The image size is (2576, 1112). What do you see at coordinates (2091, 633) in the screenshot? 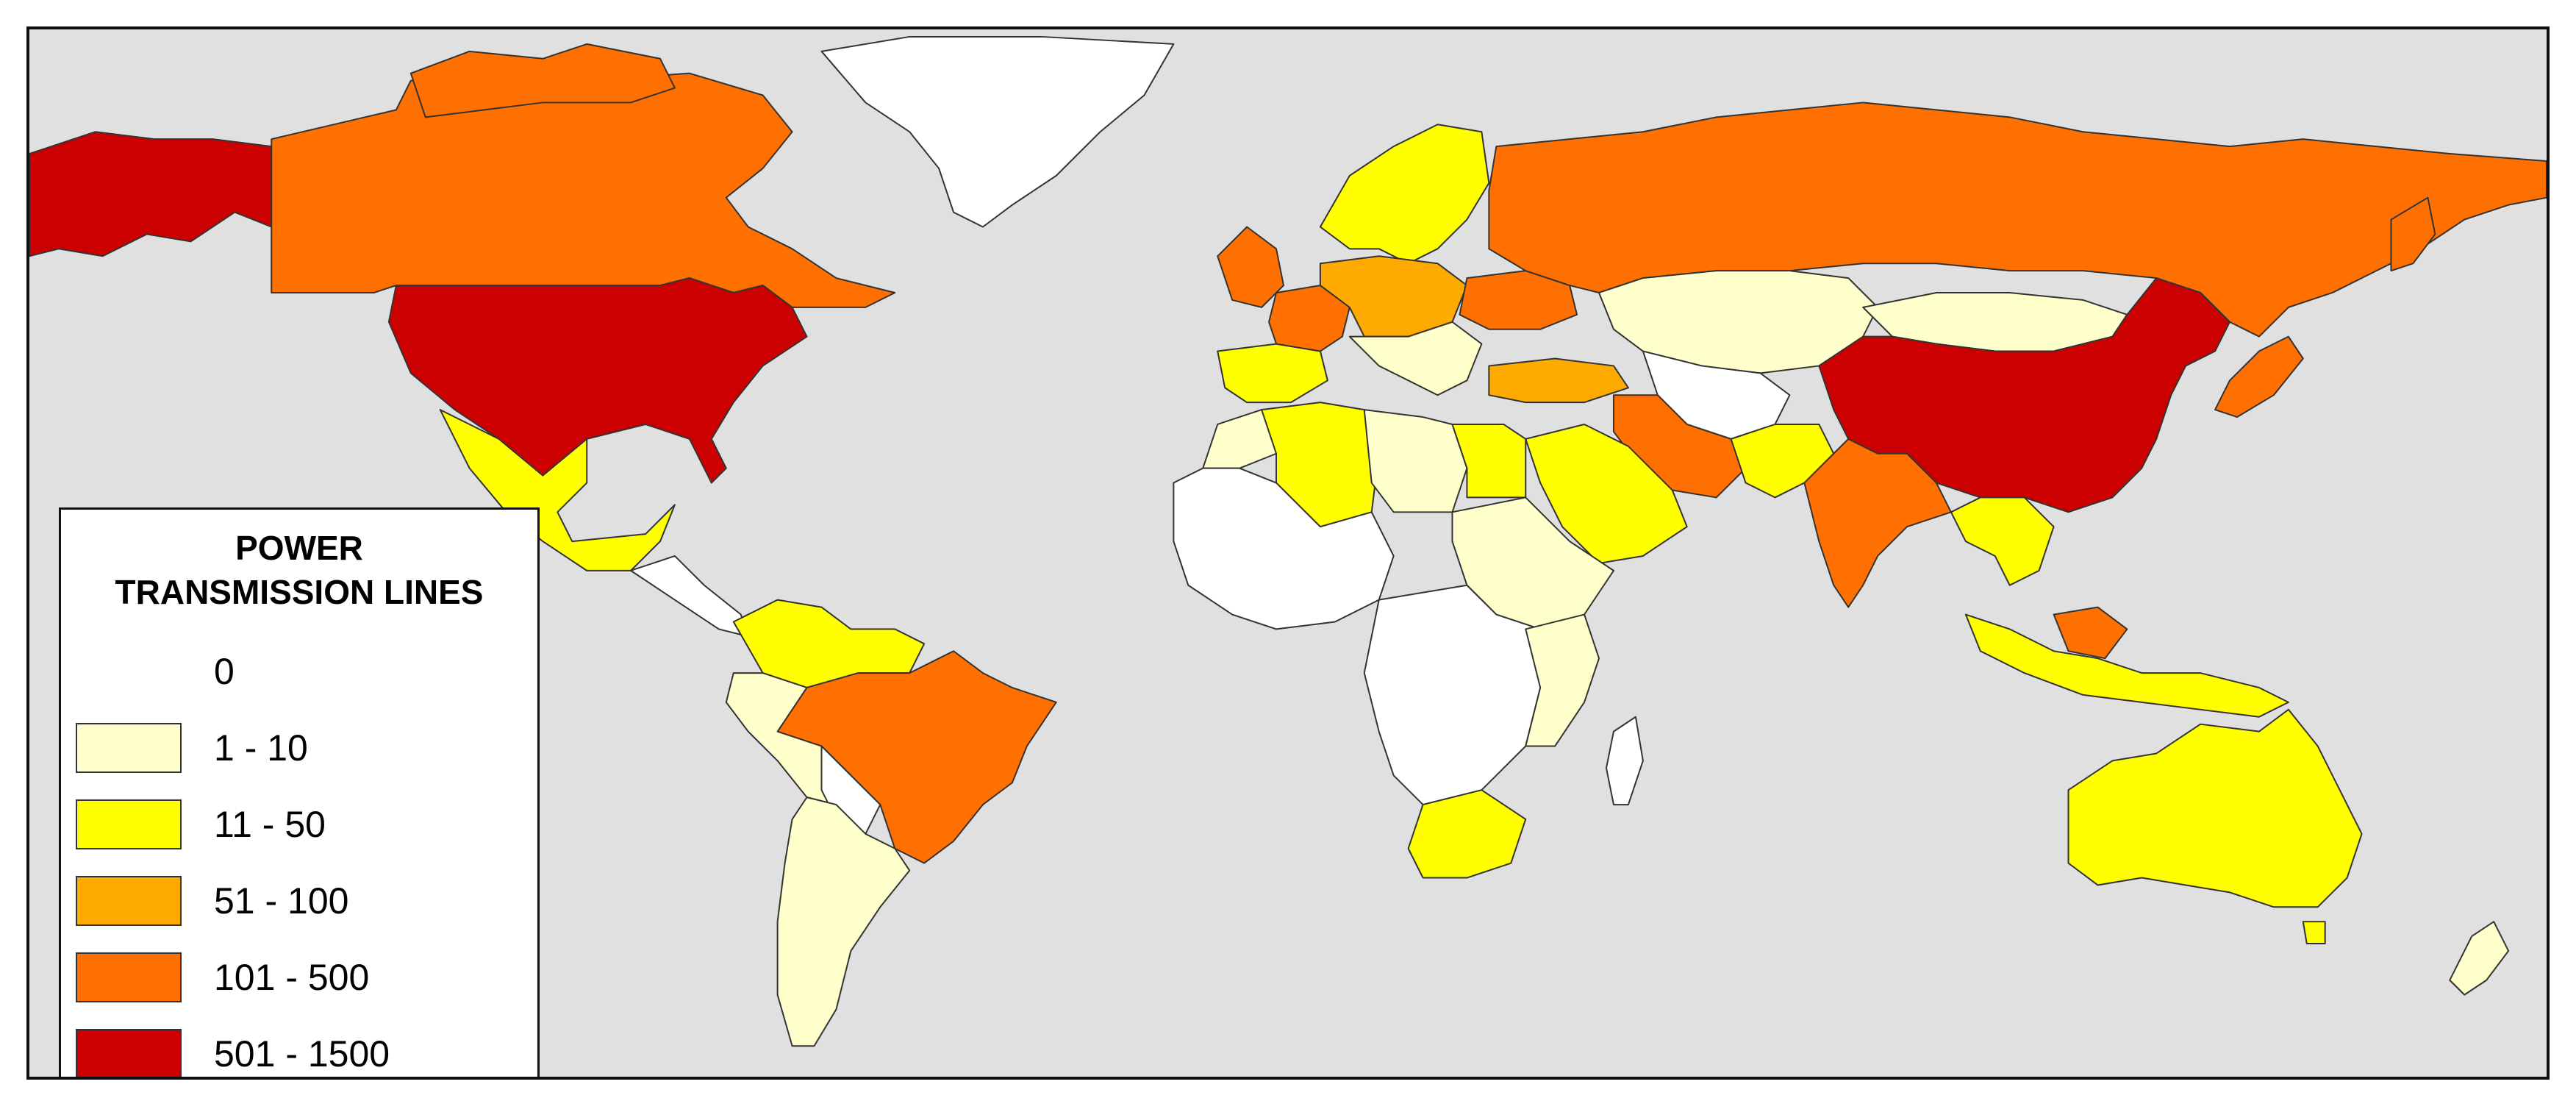
I see `borneo-region` at bounding box center [2091, 633].